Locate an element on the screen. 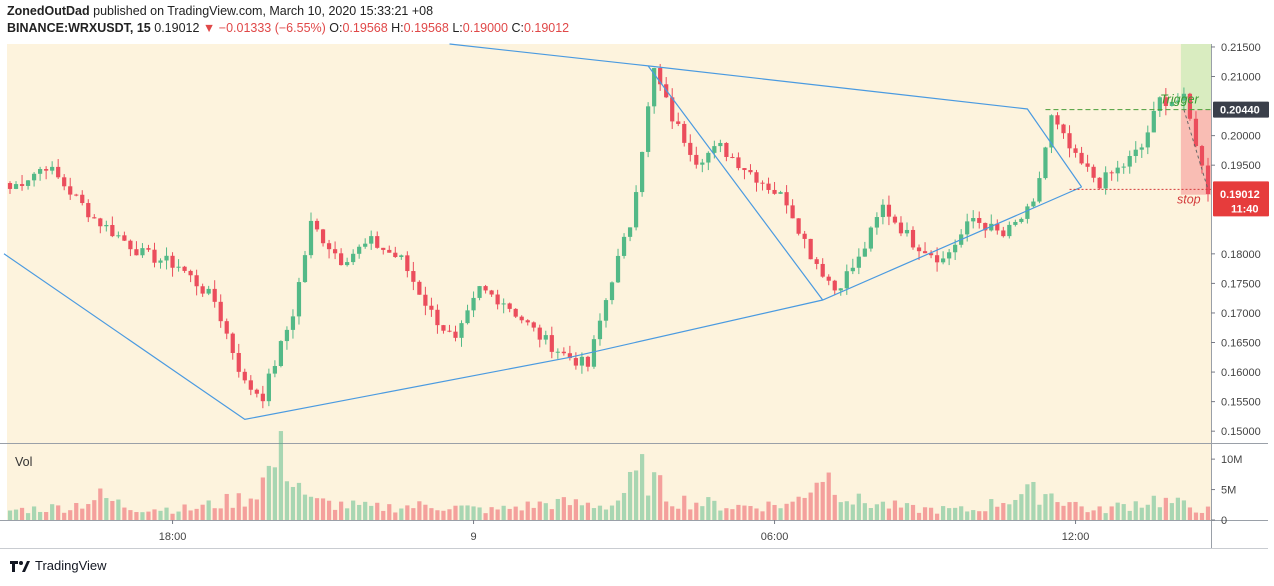 The height and width of the screenshot is (586, 1274). price-tick-label: 0.16000 is located at coordinates (1241, 373).